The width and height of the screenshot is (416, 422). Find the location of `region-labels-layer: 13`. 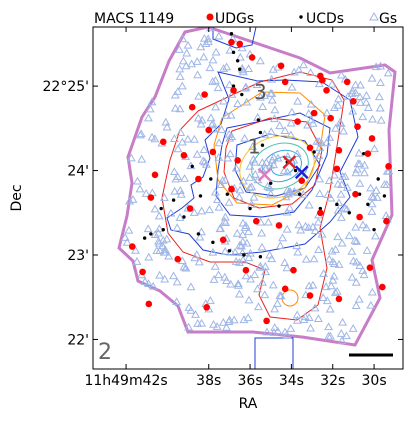

region-labels-layer: 13 is located at coordinates (257, 119).